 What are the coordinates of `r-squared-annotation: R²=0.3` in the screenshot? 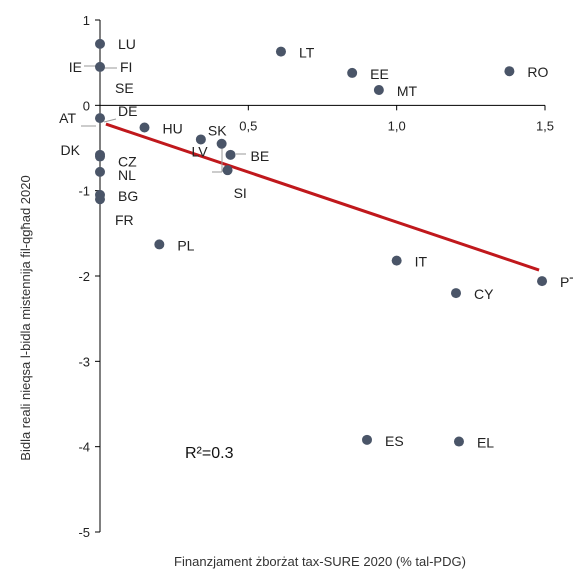 It's located at (209, 453).